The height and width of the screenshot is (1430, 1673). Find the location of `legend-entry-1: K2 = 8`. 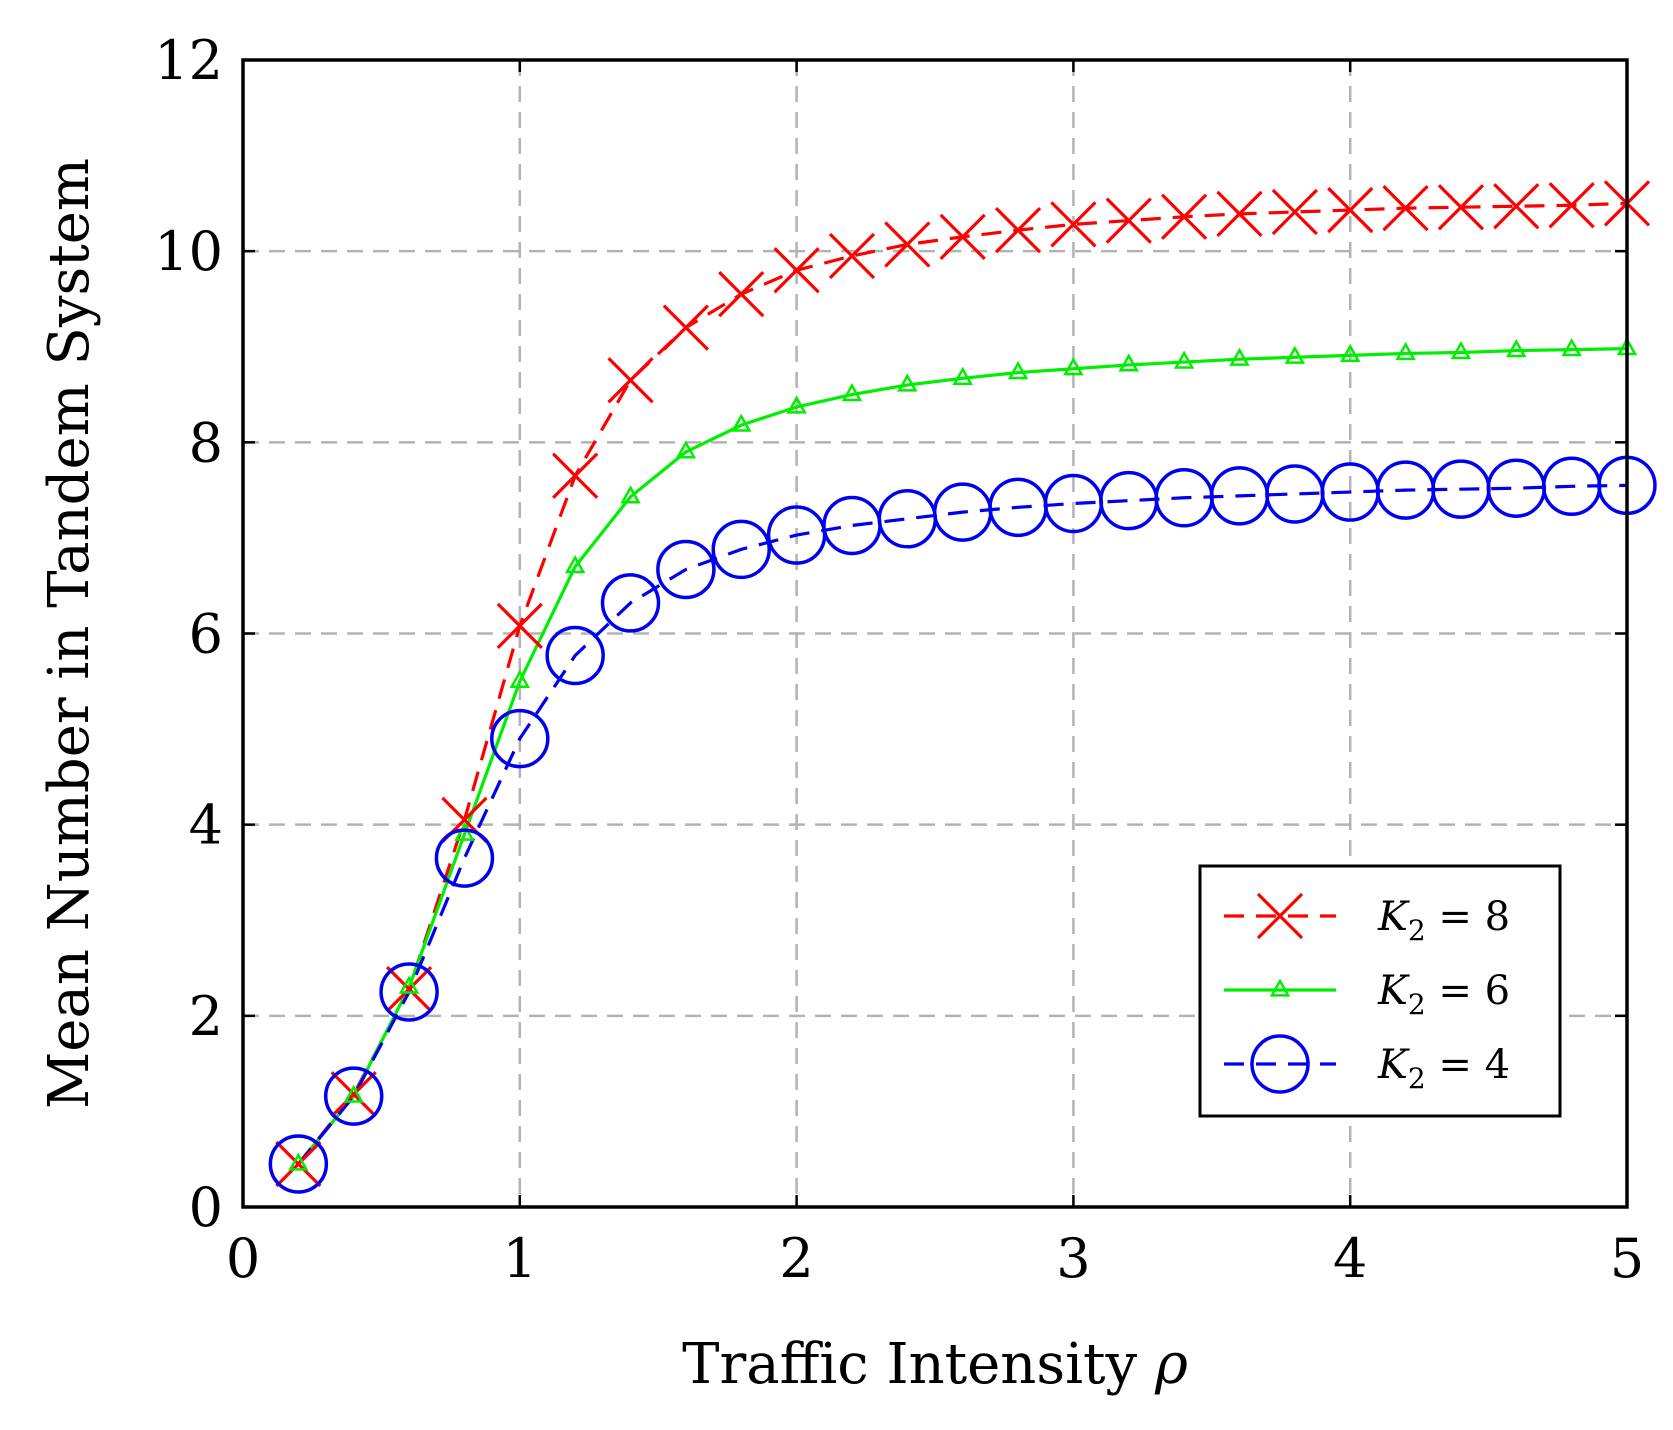

legend-entry-1: K2 = 8 is located at coordinates (1367, 919).